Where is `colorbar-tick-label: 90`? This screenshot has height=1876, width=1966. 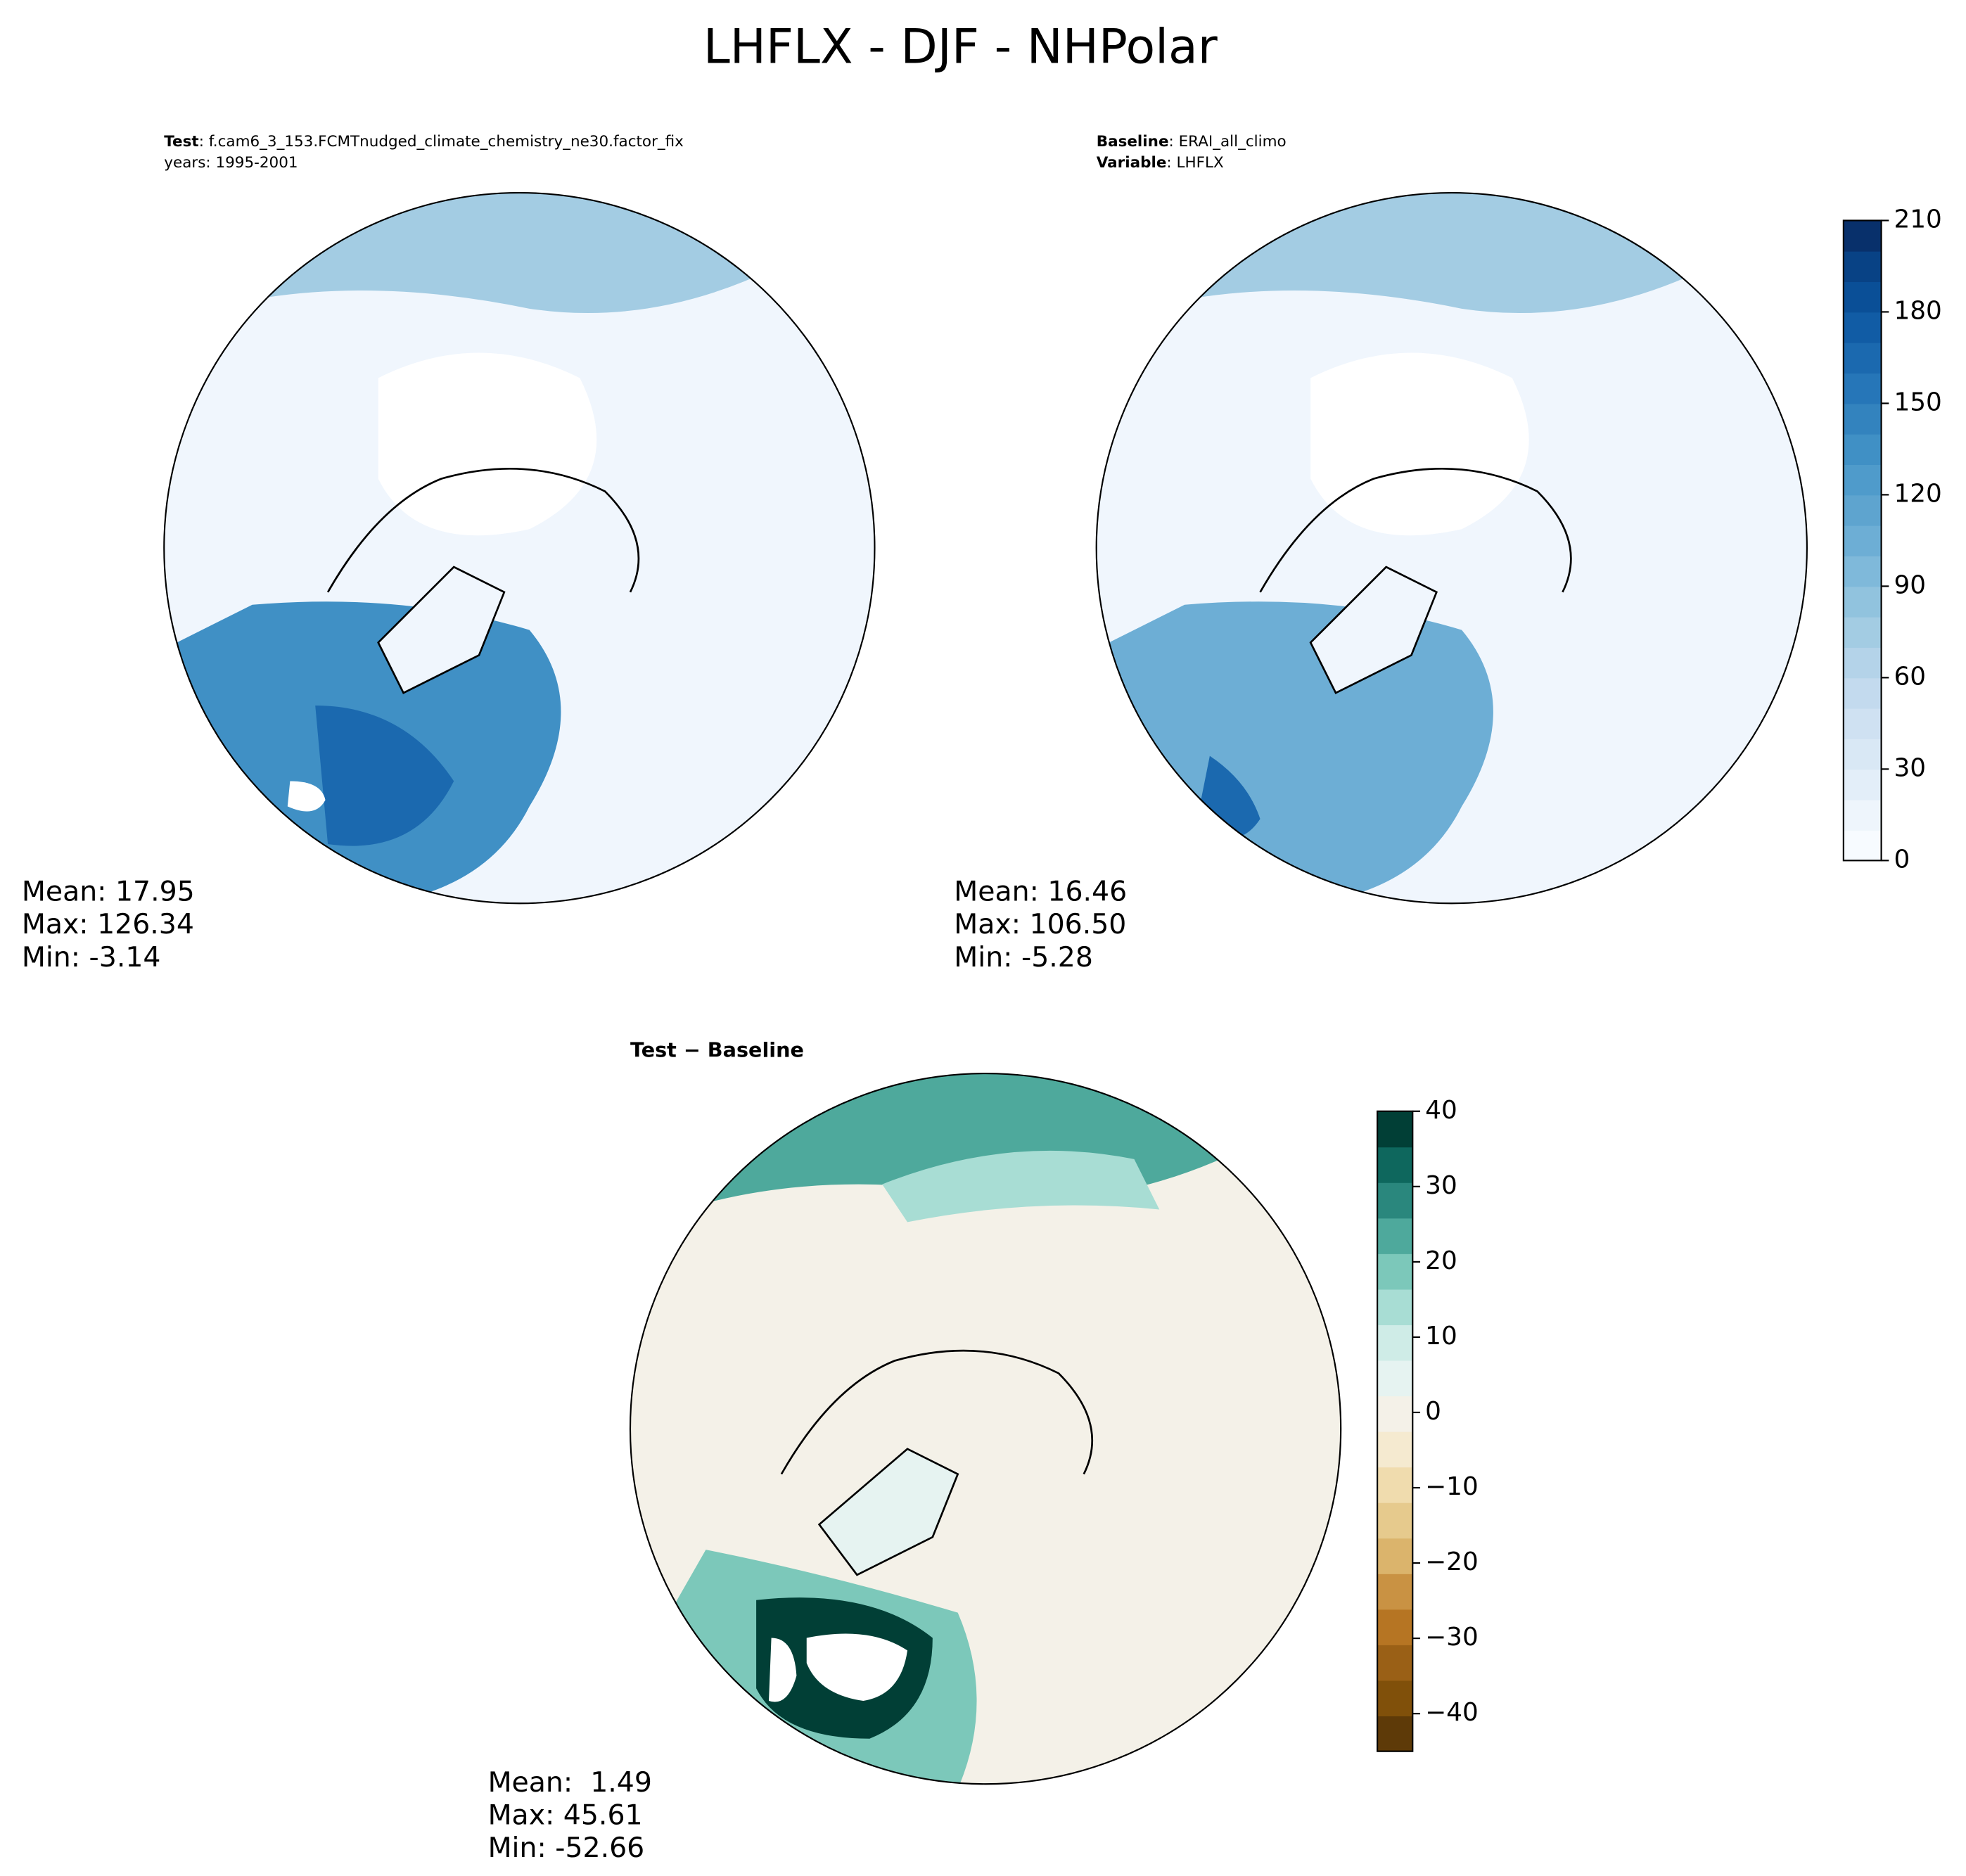 colorbar-tick-label: 90 is located at coordinates (1910, 584).